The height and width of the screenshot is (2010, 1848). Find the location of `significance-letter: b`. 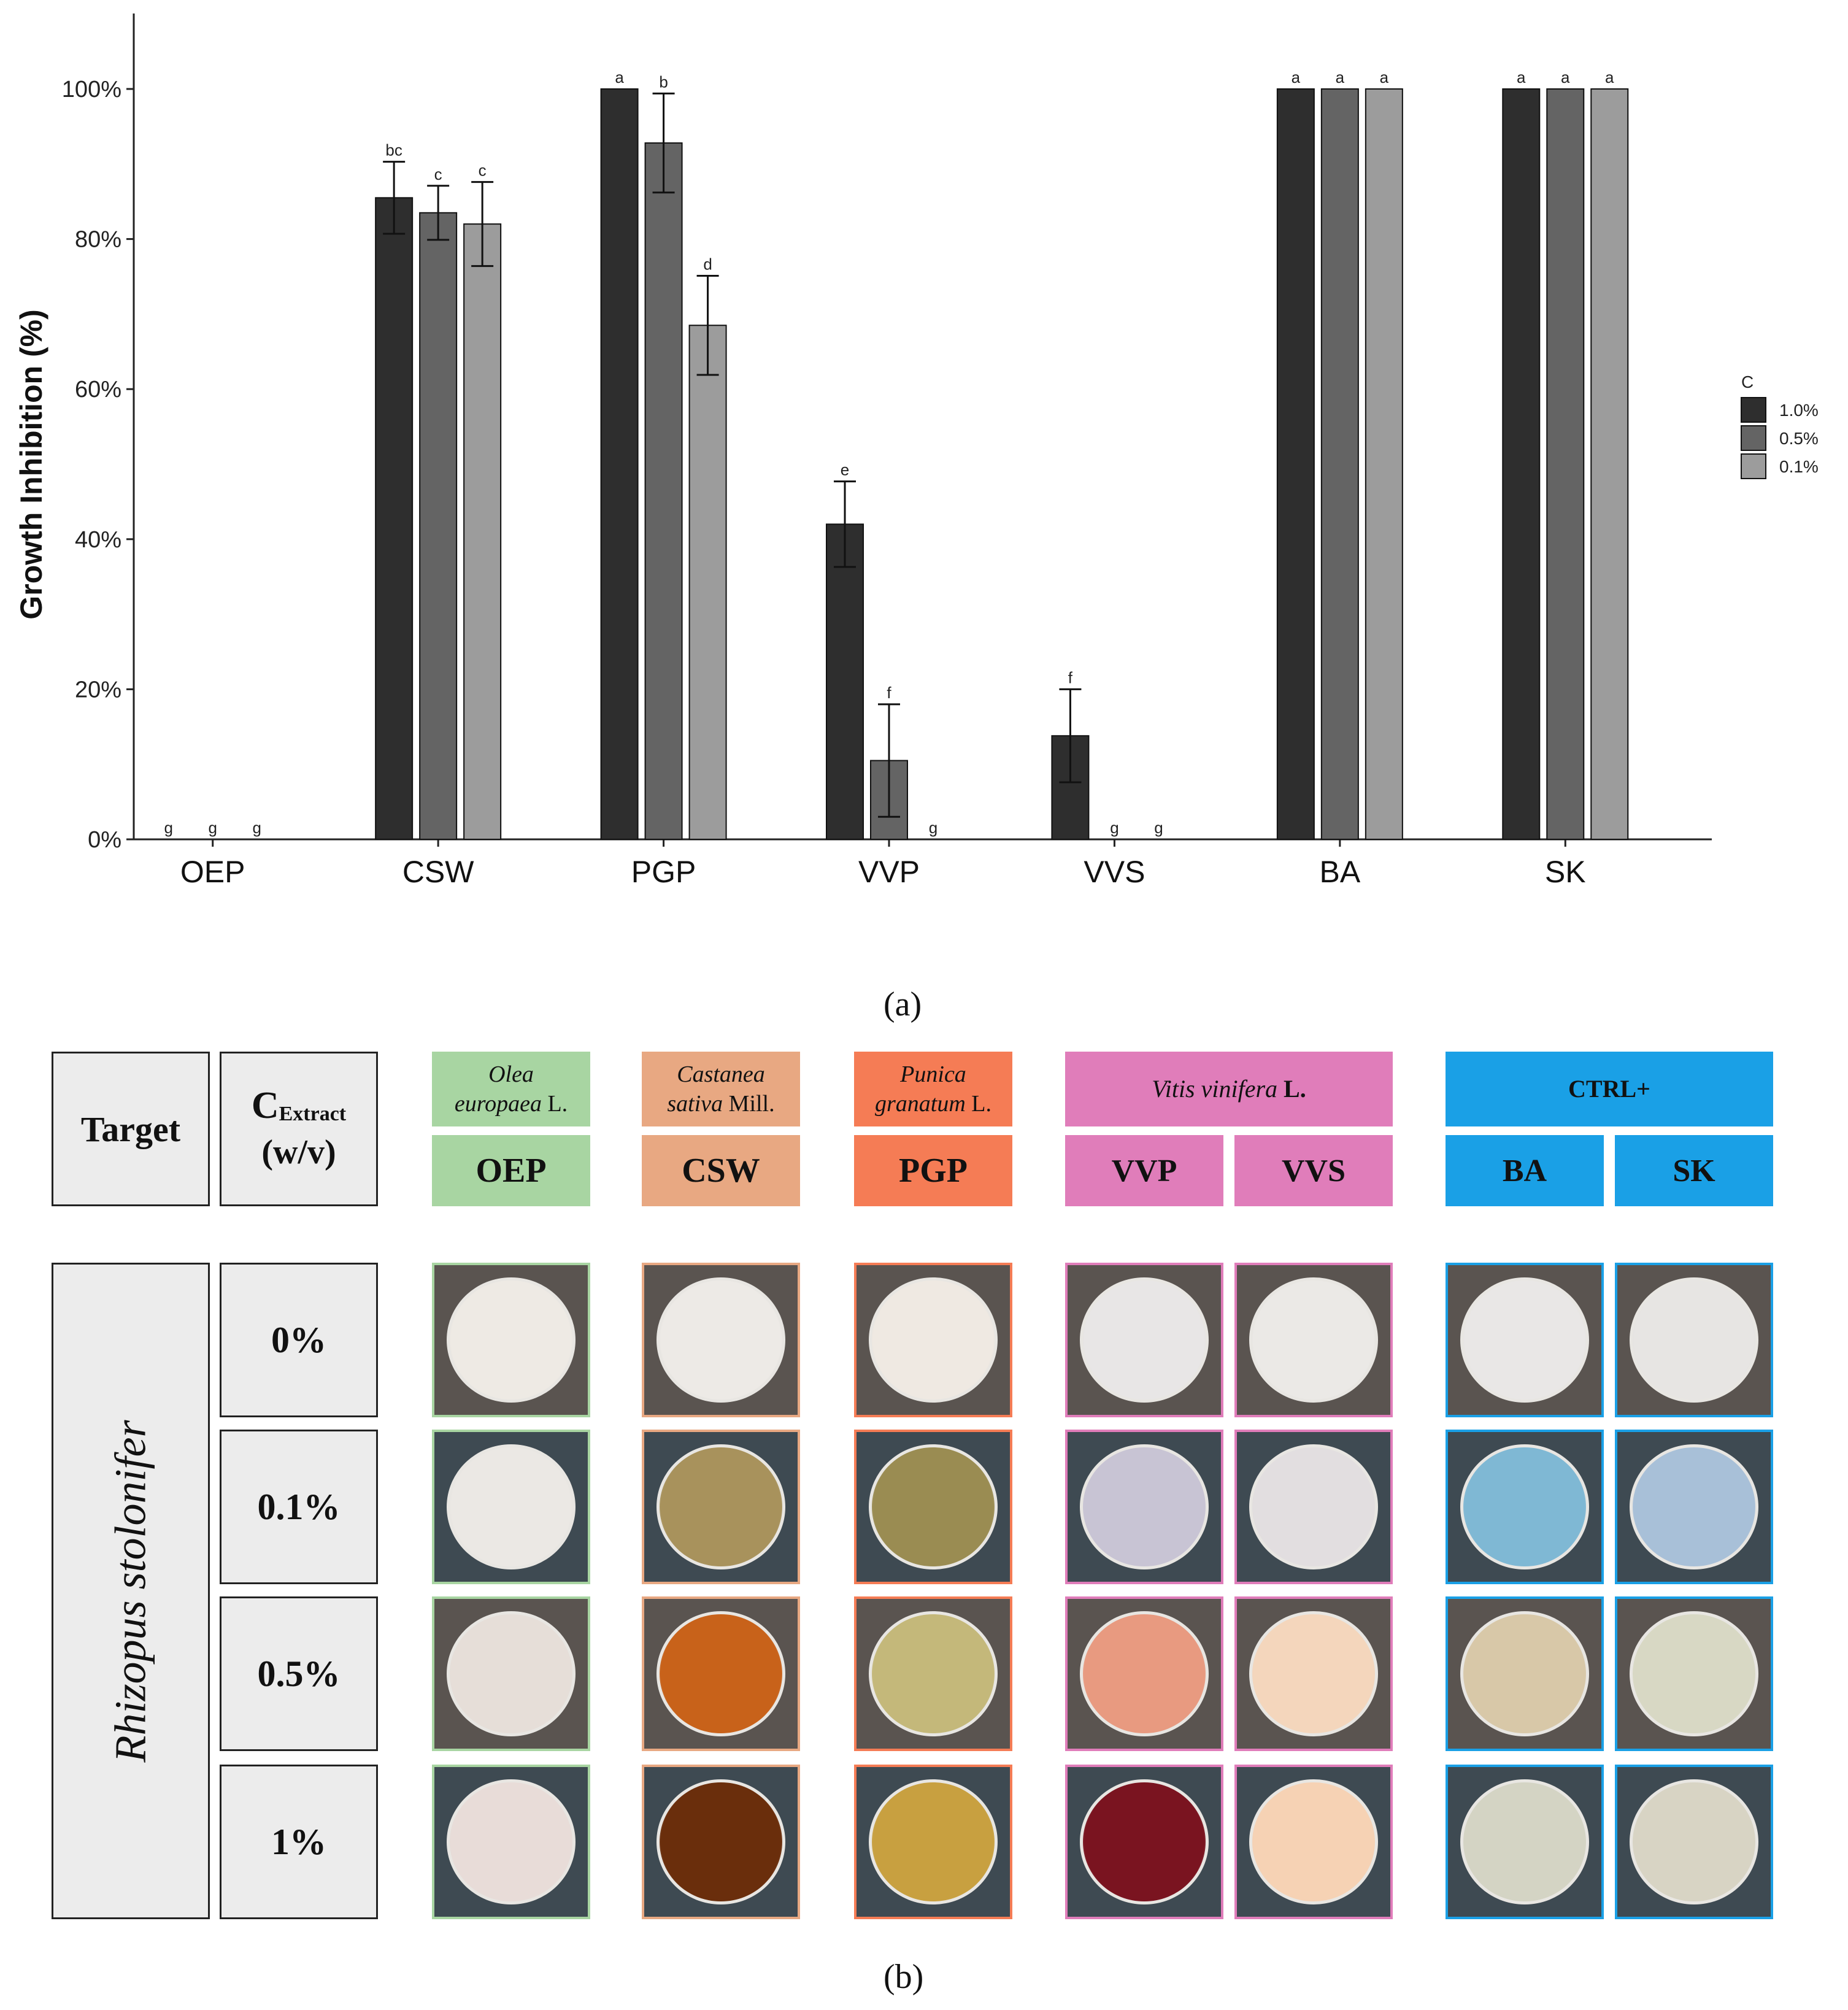

significance-letter: b is located at coordinates (664, 81).